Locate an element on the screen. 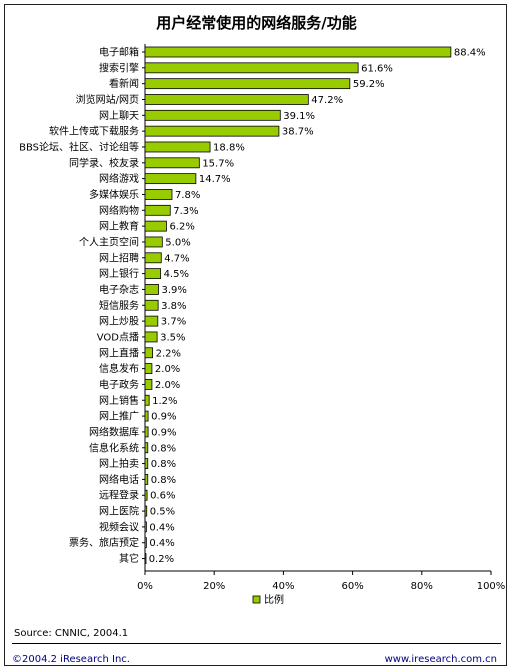 Image resolution: width=513 pixels, height=672 pixels. category-label: VOD点播 is located at coordinates (118, 336).